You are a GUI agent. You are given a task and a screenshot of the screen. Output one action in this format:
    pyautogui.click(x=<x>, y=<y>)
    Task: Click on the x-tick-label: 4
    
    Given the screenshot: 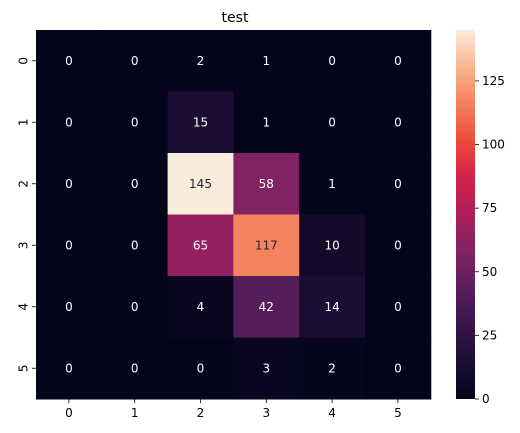 What is the action you would take?
    pyautogui.click(x=332, y=413)
    